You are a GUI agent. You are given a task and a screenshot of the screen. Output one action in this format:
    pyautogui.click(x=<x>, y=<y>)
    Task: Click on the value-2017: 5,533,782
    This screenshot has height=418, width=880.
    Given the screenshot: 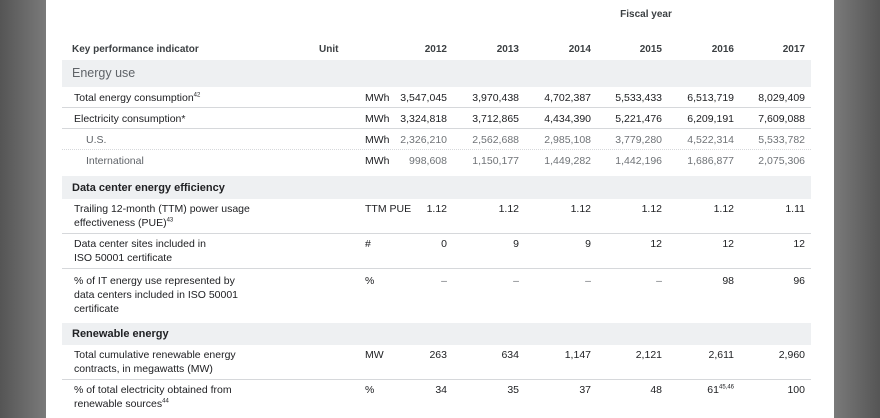 What is the action you would take?
    pyautogui.click(x=781, y=140)
    